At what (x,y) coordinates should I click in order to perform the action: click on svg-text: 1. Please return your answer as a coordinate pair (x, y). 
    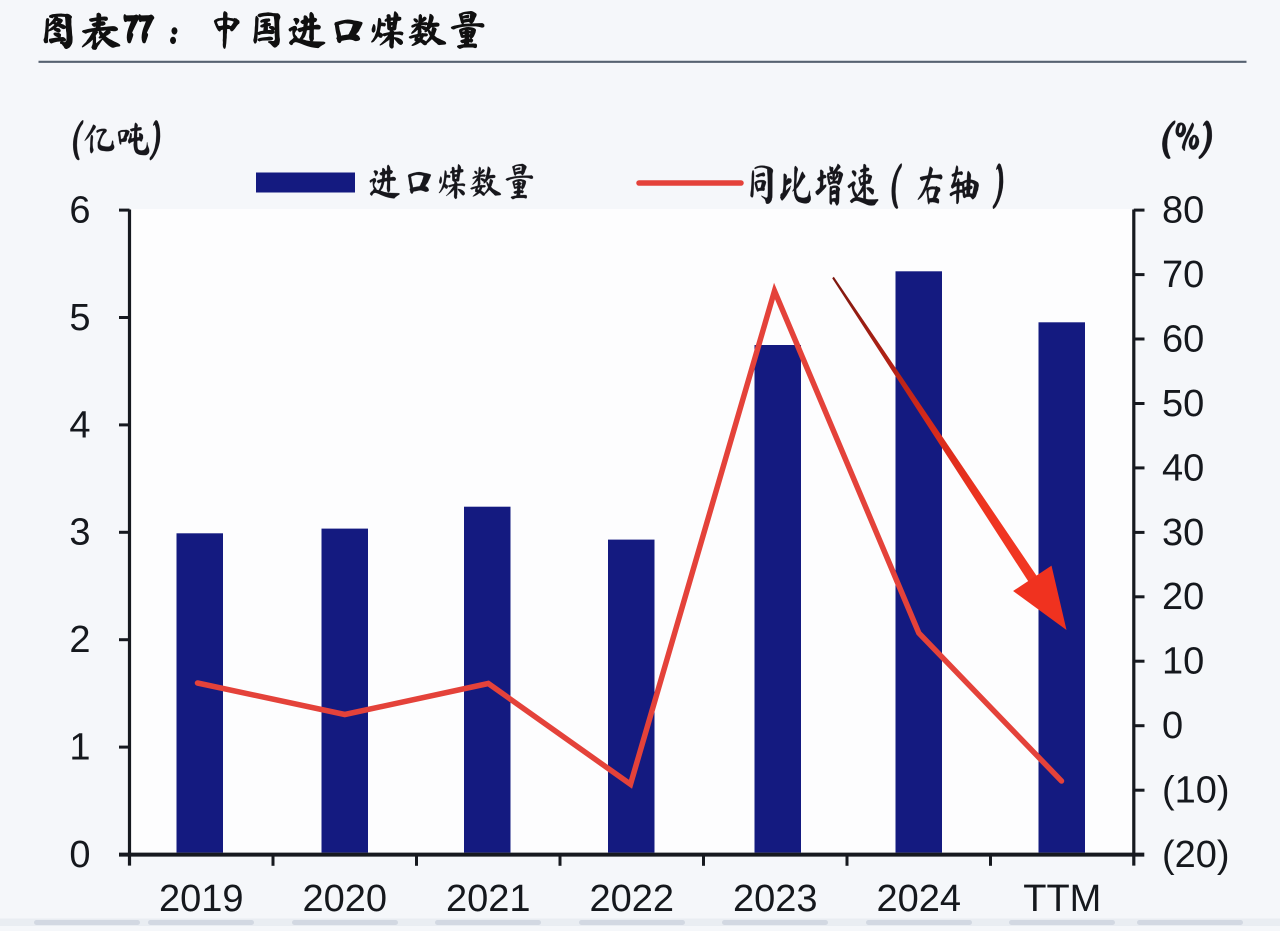
    Looking at the image, I should click on (79, 748).